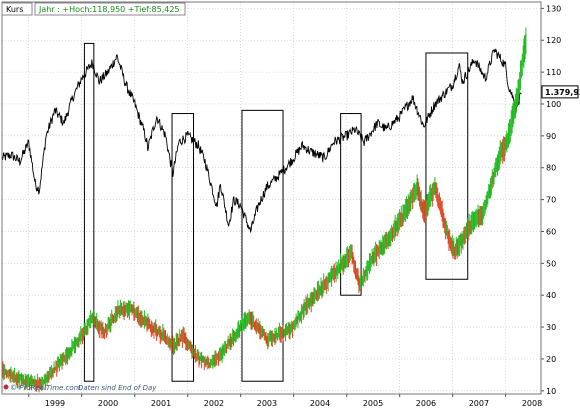 This screenshot has height=408, width=580. What do you see at coordinates (45, 388) in the screenshot?
I see `footer-logo-text: © ProRealTime.com` at bounding box center [45, 388].